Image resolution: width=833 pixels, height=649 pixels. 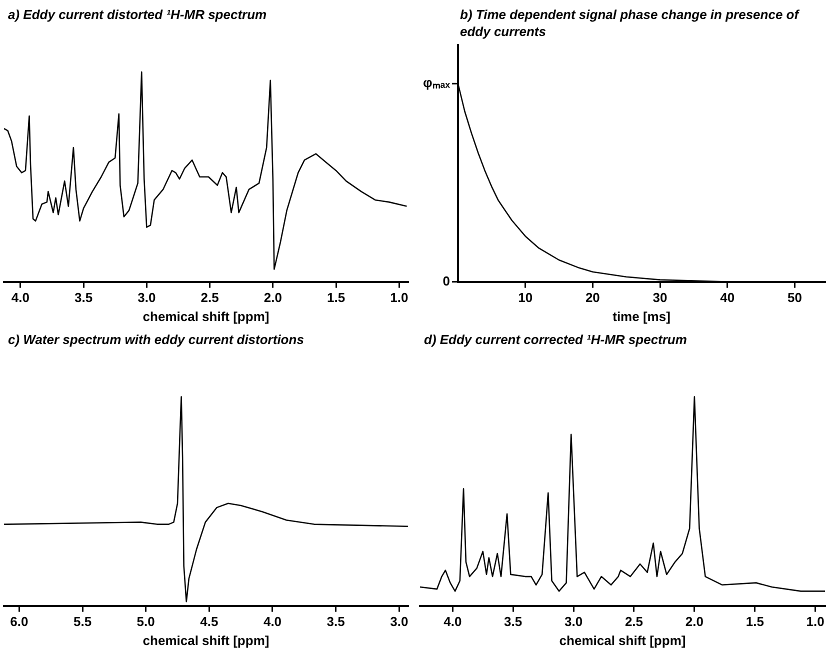 I want to click on text: φₘₐₓ, so click(x=436, y=82).